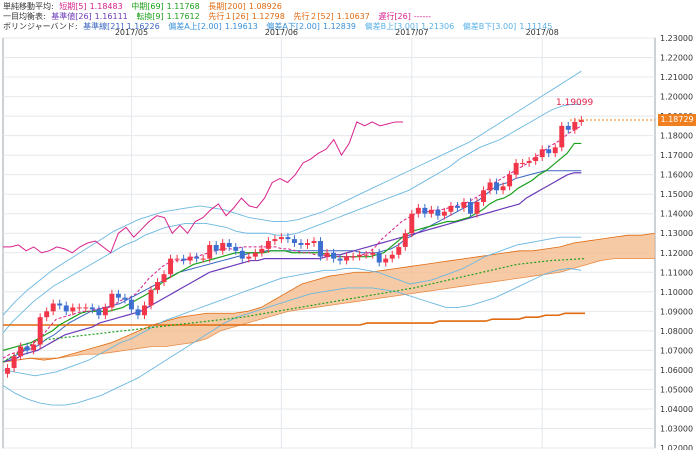  What do you see at coordinates (71, 16) in the screenshot?
I see `legend-ichimoku-label: 基準値[26]` at bounding box center [71, 16].